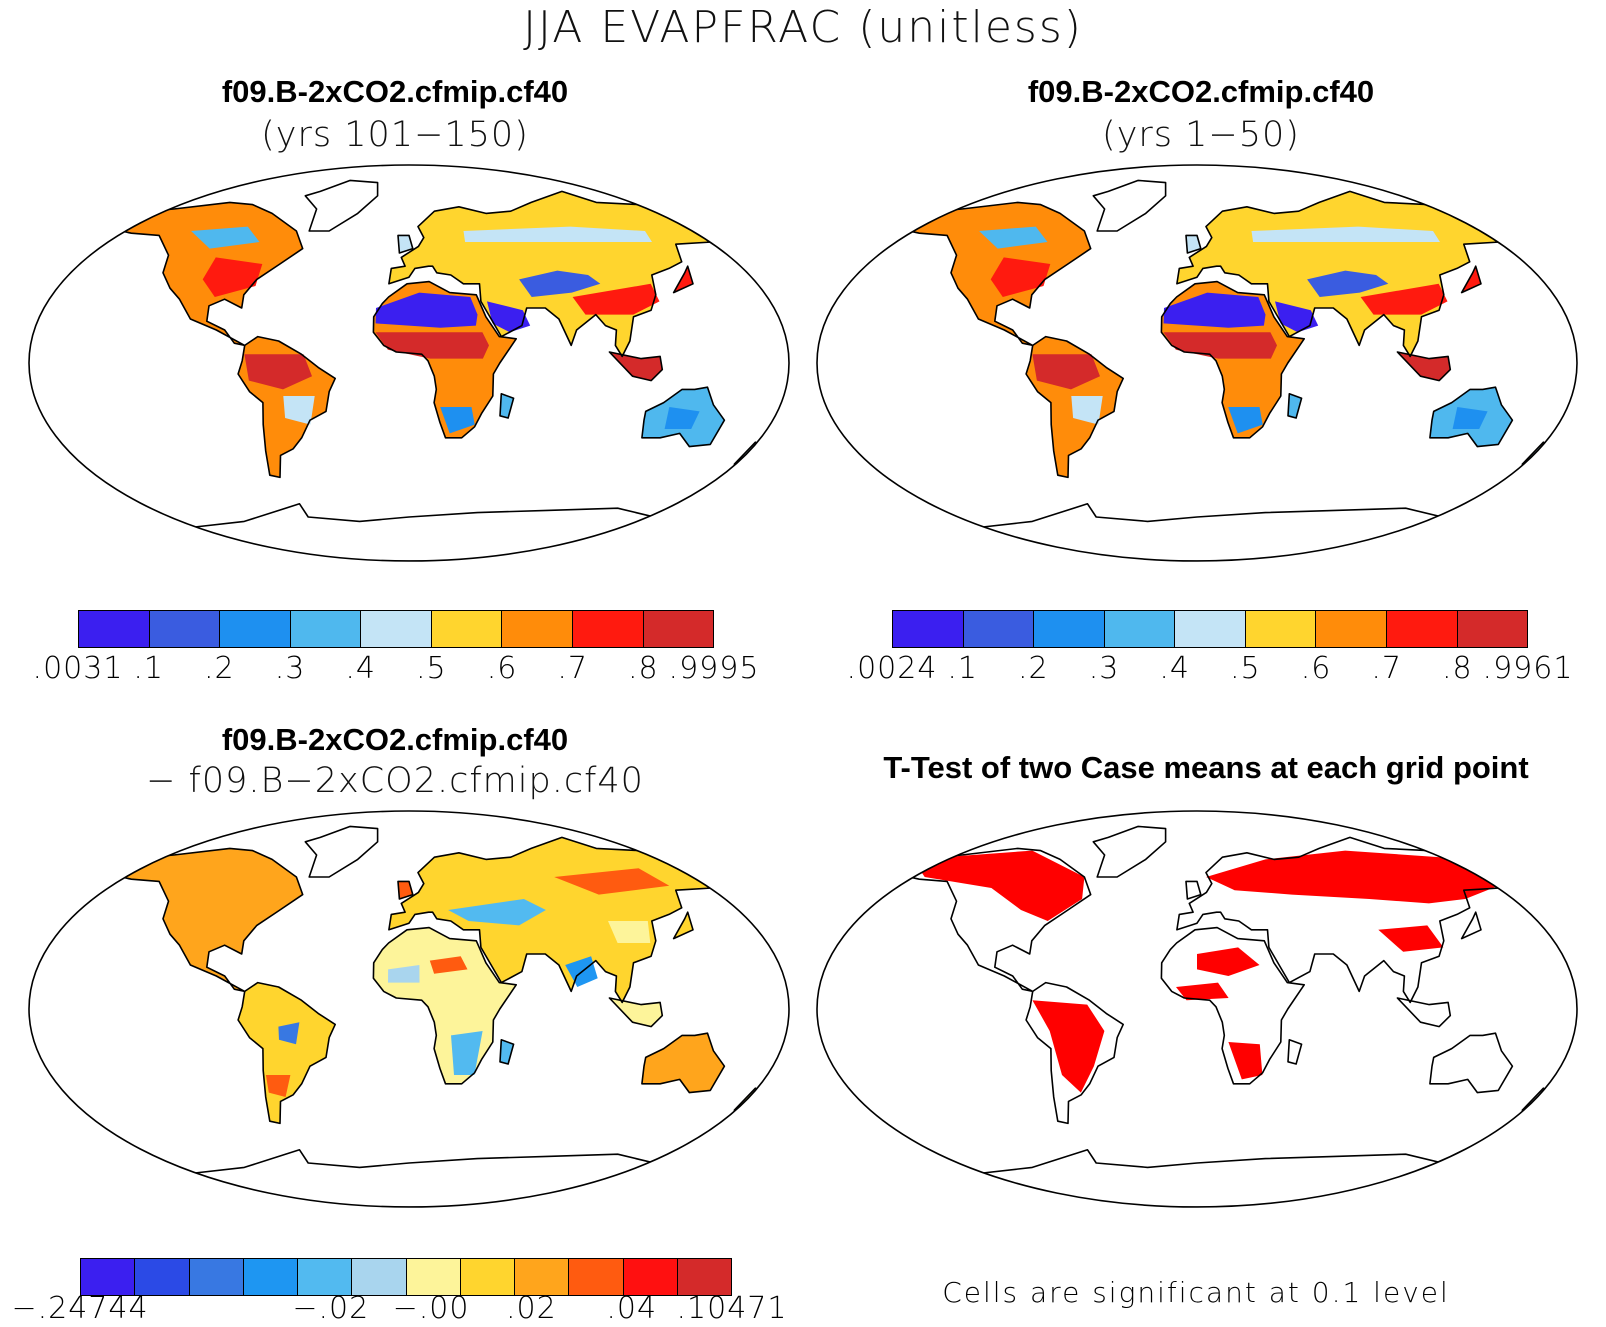 This screenshot has width=1606, height=1327. I want to click on colorbar-2-tick-label: .7, so click(1386, 668).